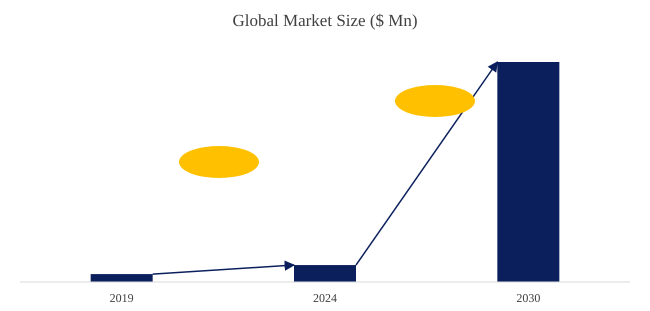 The image size is (650, 311). Describe the element at coordinates (122, 298) in the screenshot. I see `x-tick-label: 2019` at that location.